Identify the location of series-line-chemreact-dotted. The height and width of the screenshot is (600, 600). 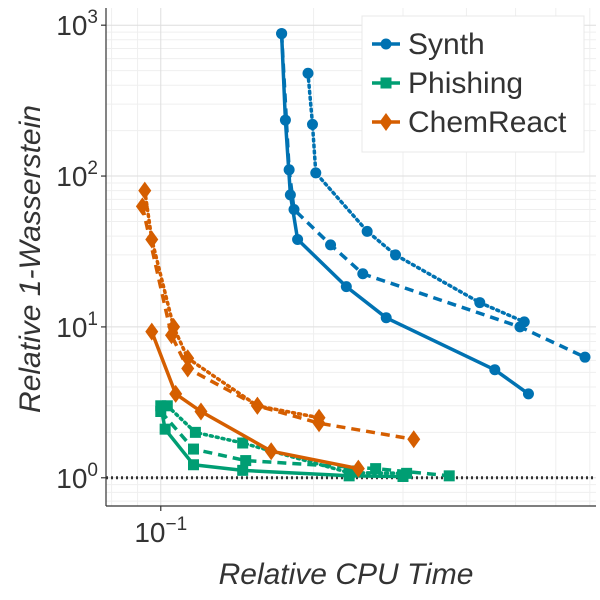
(232, 304).